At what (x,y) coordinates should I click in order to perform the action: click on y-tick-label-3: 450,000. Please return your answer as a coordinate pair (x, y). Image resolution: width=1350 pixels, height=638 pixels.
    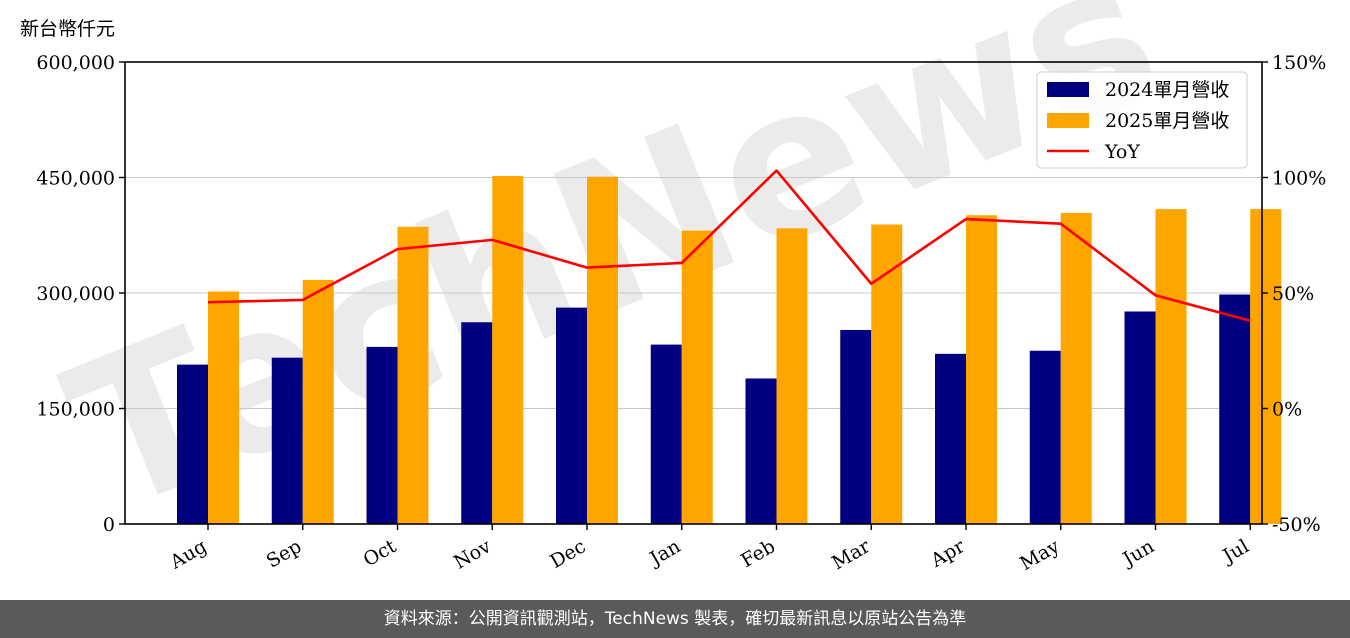
    Looking at the image, I should click on (75, 179).